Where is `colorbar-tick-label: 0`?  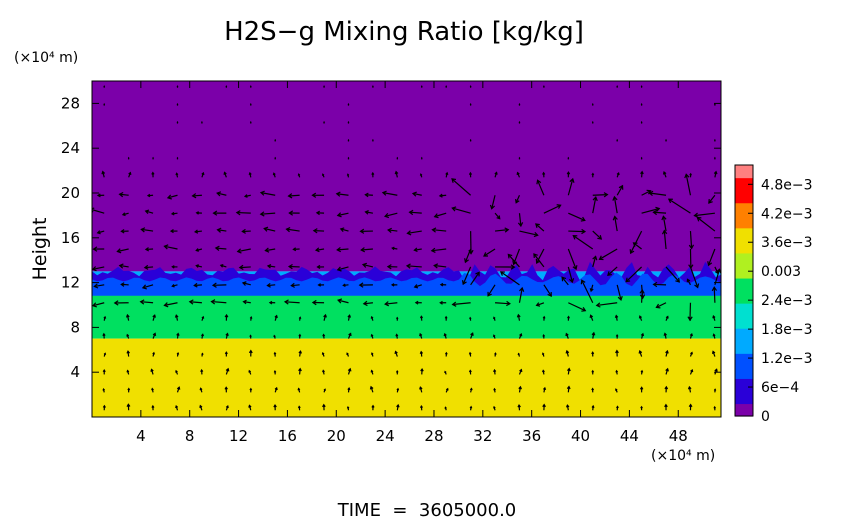 colorbar-tick-label: 0 is located at coordinates (765, 417).